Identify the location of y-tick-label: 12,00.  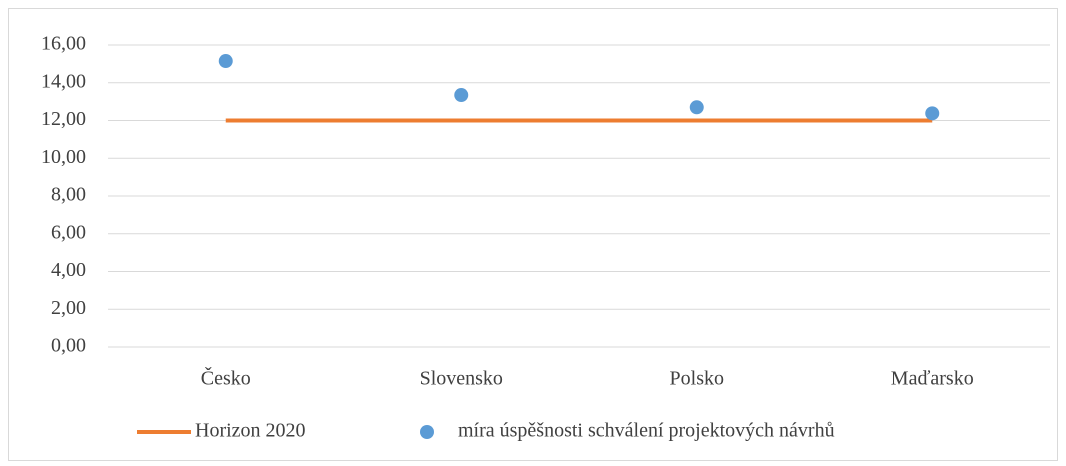
(63, 119).